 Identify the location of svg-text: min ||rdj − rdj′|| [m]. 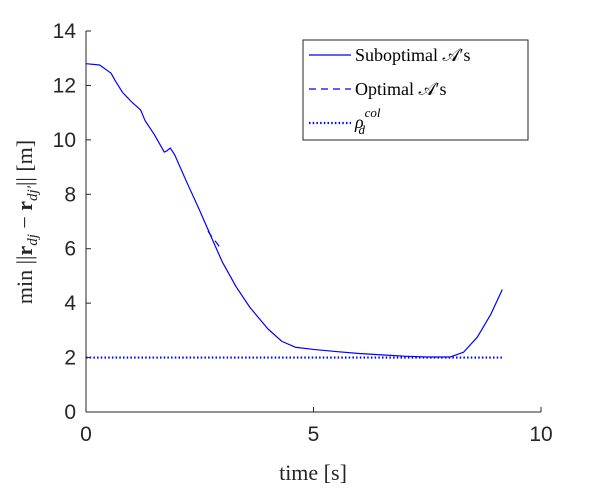
(26, 222).